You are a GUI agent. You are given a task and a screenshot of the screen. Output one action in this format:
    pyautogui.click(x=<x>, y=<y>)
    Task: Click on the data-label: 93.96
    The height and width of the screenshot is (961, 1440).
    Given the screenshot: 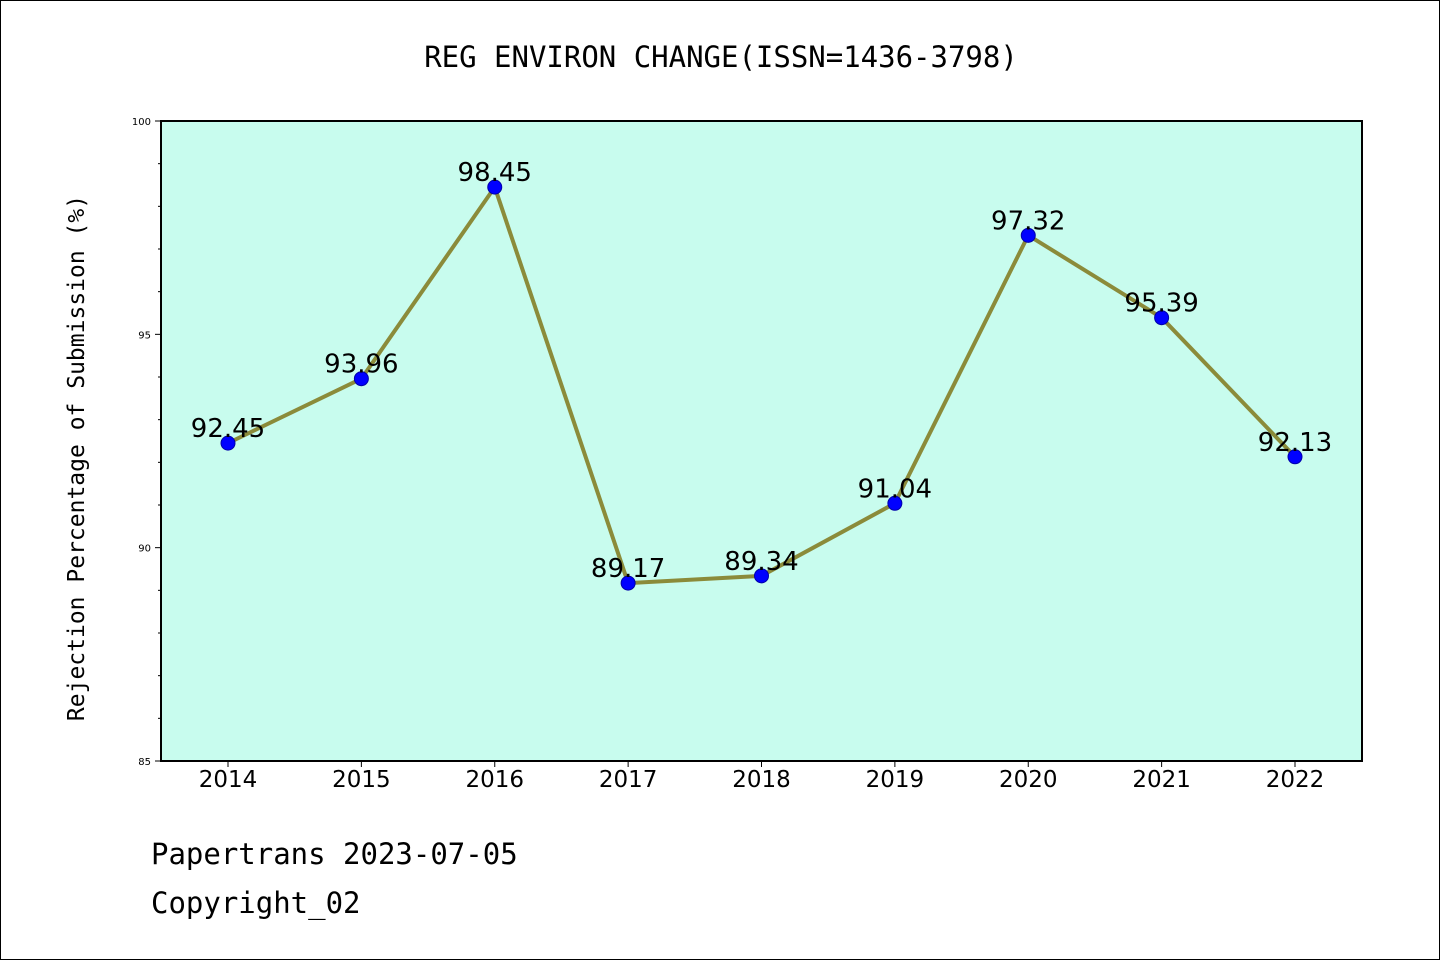 What is the action you would take?
    pyautogui.click(x=361, y=365)
    